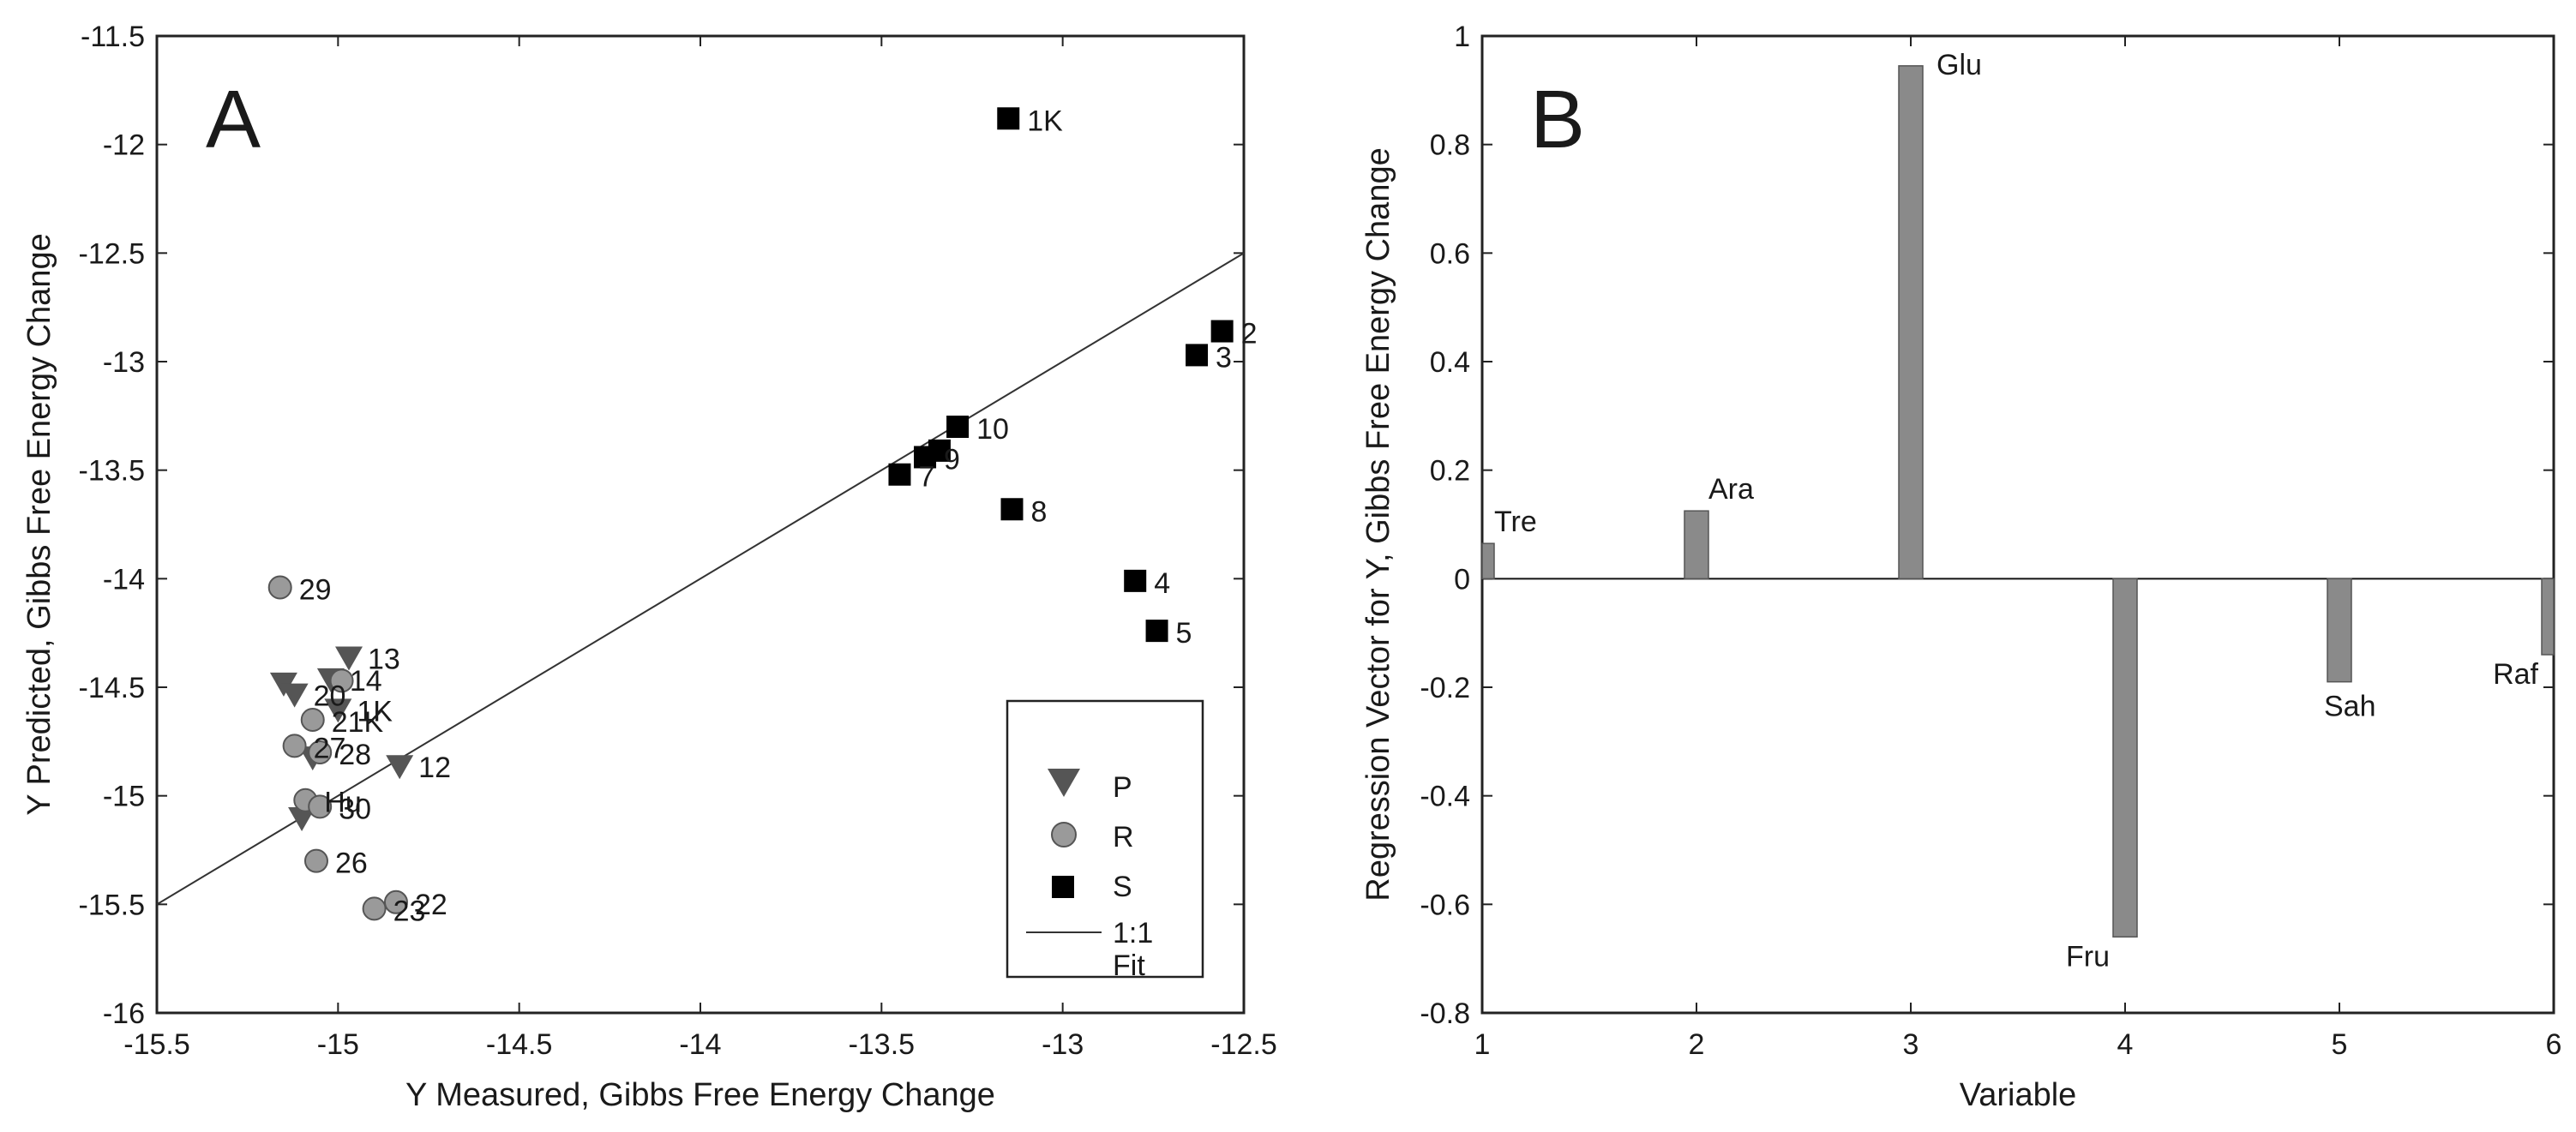  Describe the element at coordinates (1184, 633) in the screenshot. I see `point-label: 5` at that location.